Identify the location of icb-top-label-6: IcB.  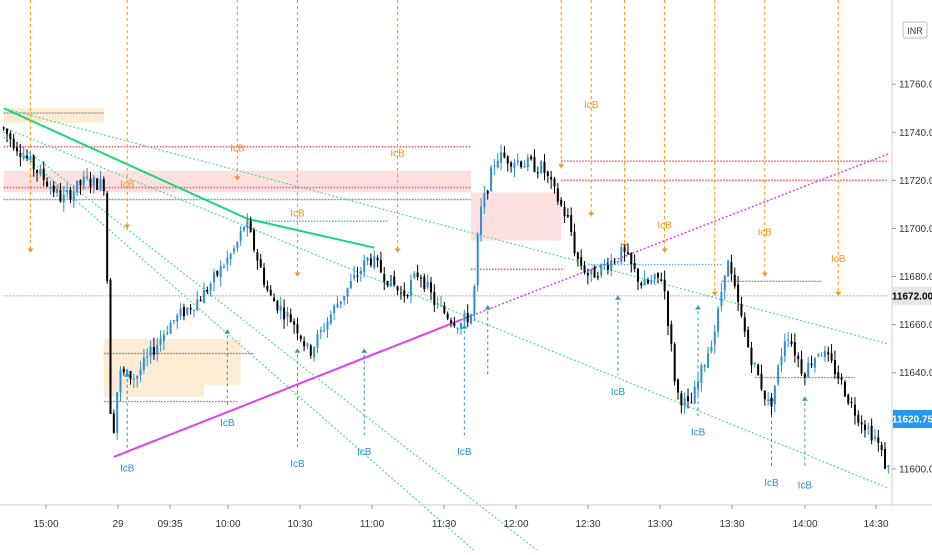
(591, 105).